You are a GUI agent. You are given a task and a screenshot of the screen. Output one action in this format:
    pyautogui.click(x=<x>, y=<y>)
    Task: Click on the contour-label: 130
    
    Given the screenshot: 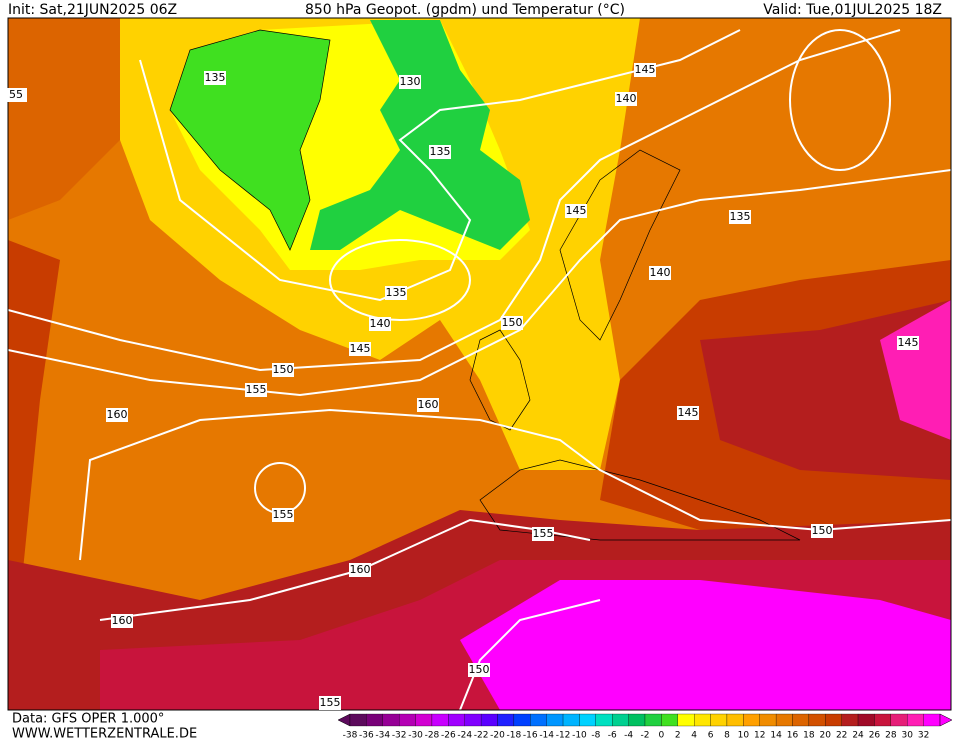 What is the action you would take?
    pyautogui.click(x=410, y=81)
    